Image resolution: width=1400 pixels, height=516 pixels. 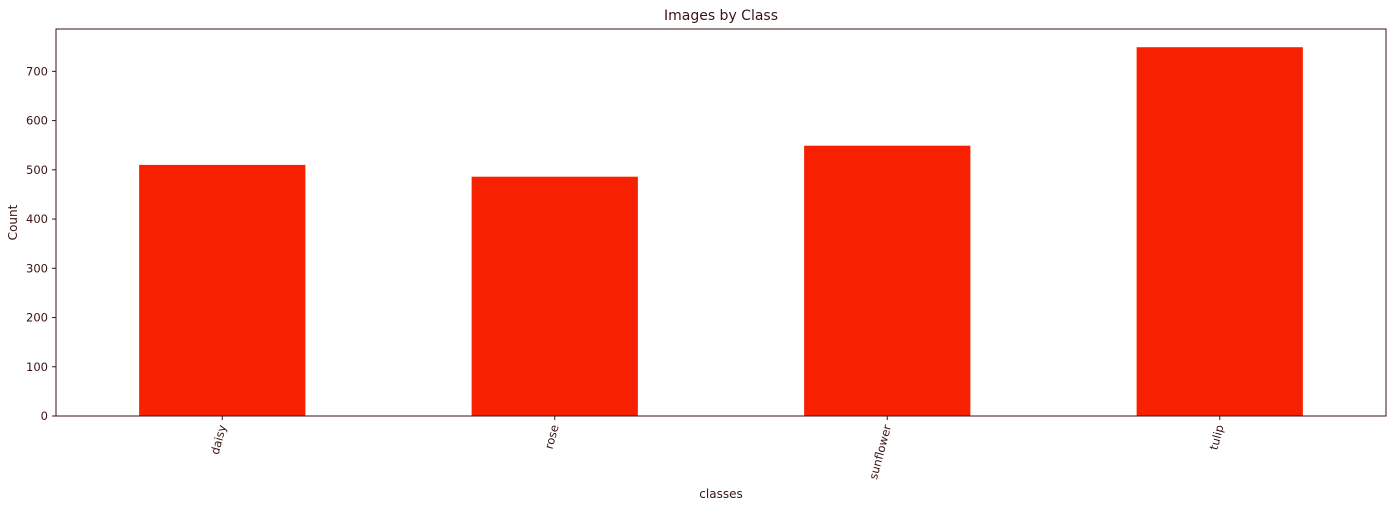 What do you see at coordinates (554, 296) in the screenshot?
I see `bar-rose` at bounding box center [554, 296].